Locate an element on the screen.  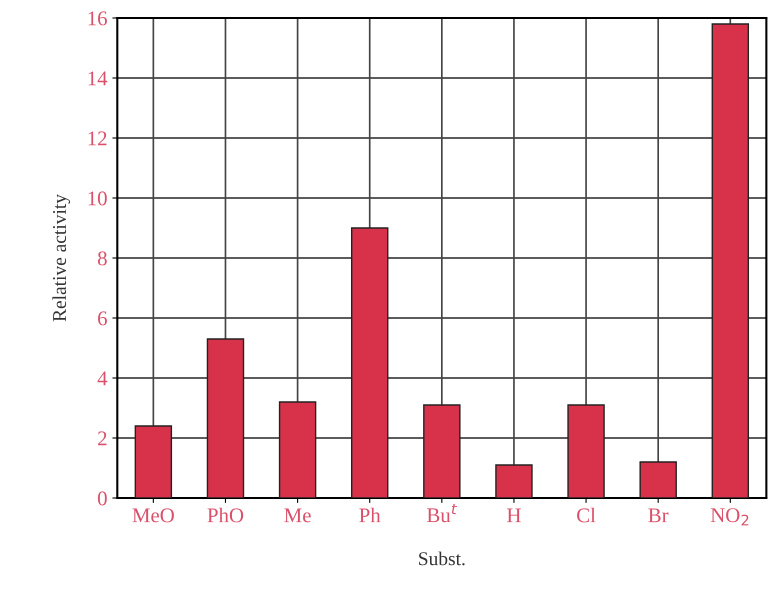
x-axis-title: Subst. is located at coordinates (442, 559).